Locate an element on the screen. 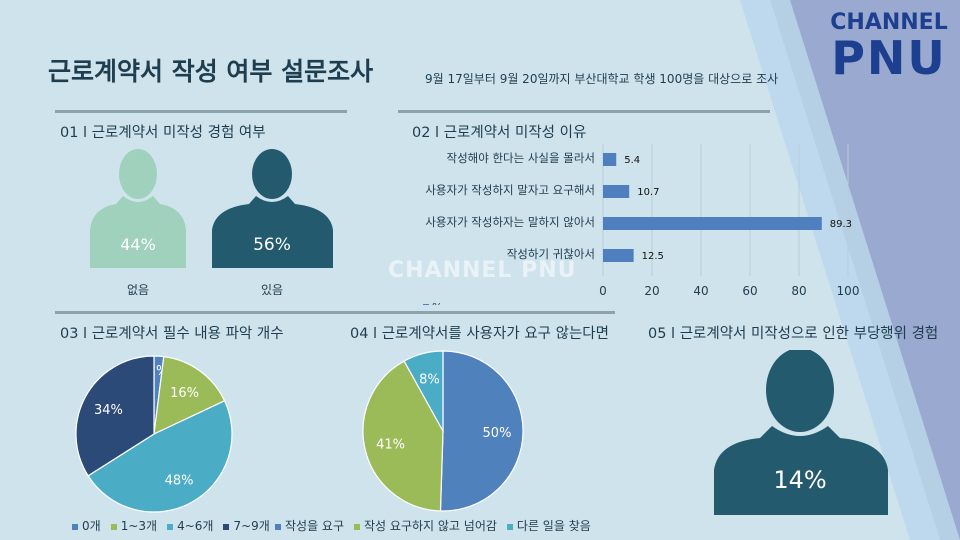 The height and width of the screenshot is (540, 960). x-tick-label: 80 is located at coordinates (798, 291).